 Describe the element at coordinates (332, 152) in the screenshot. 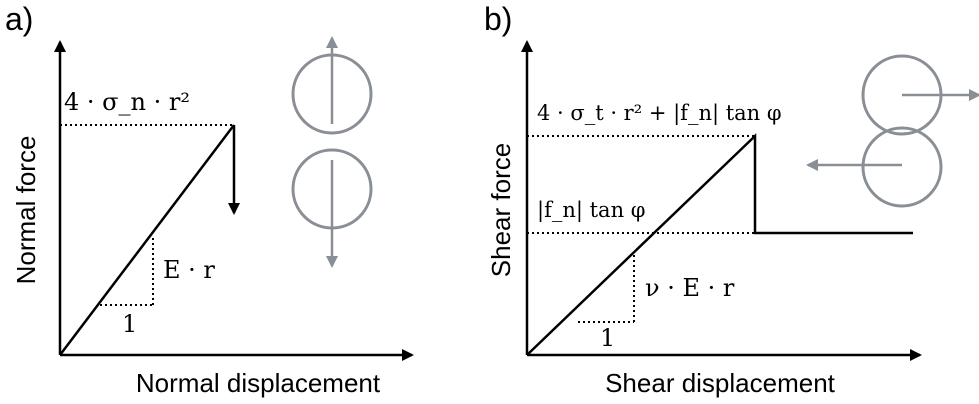

I see `panel-a-grain-pair-icon` at that location.